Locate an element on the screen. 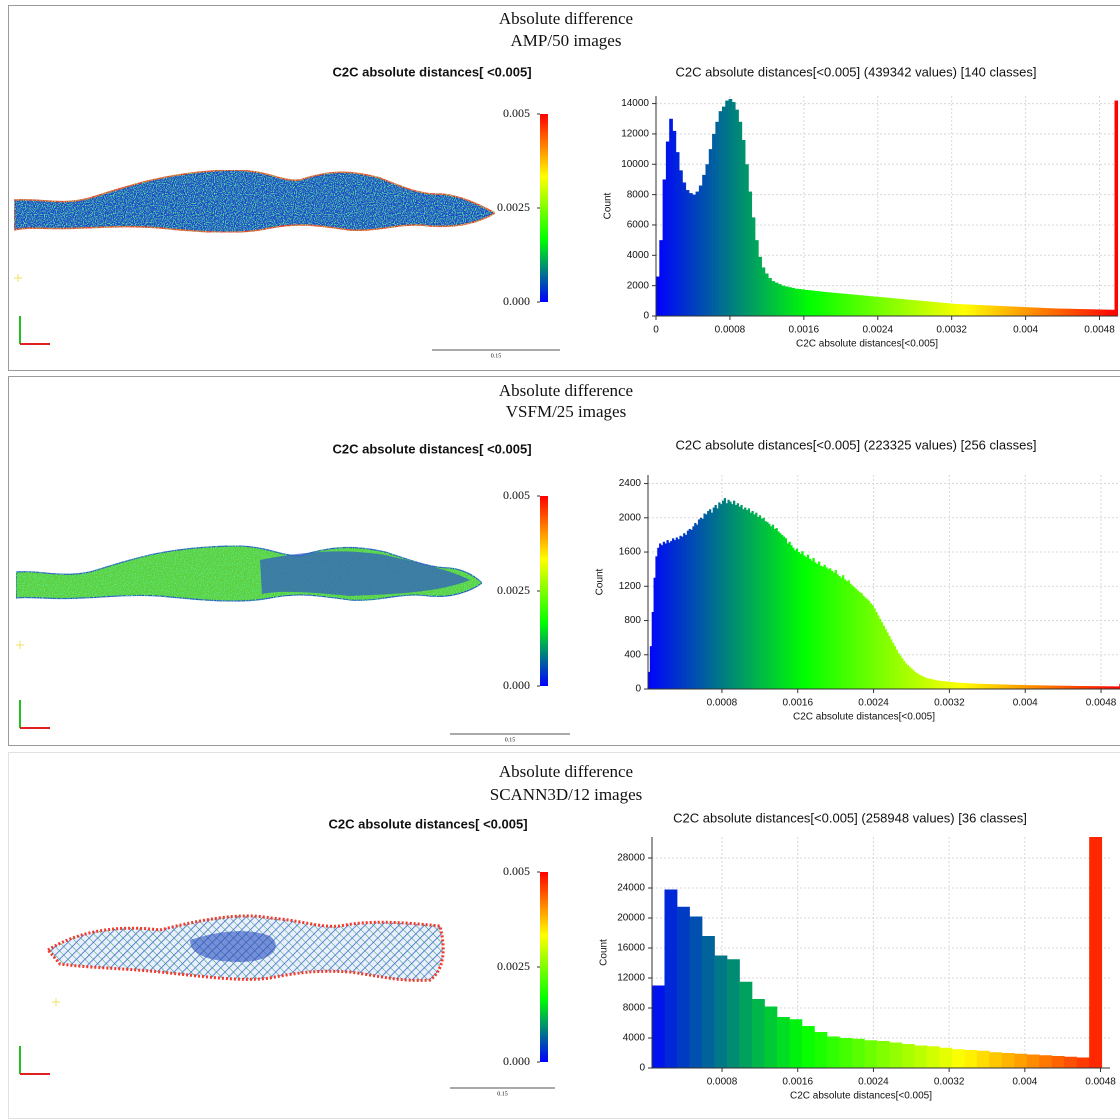 This screenshot has height=1120, width=1120. y-tick-label: 8000 is located at coordinates (638, 194).